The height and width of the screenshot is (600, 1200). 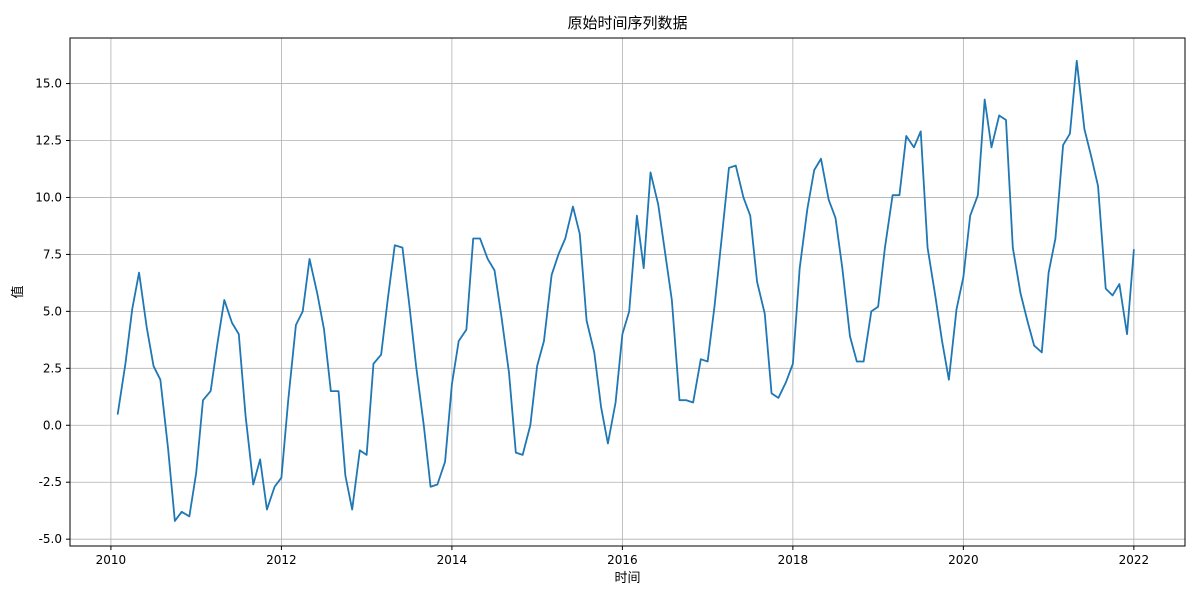 What do you see at coordinates (627, 23) in the screenshot?
I see `chart-title: 原始时间序列数据` at bounding box center [627, 23].